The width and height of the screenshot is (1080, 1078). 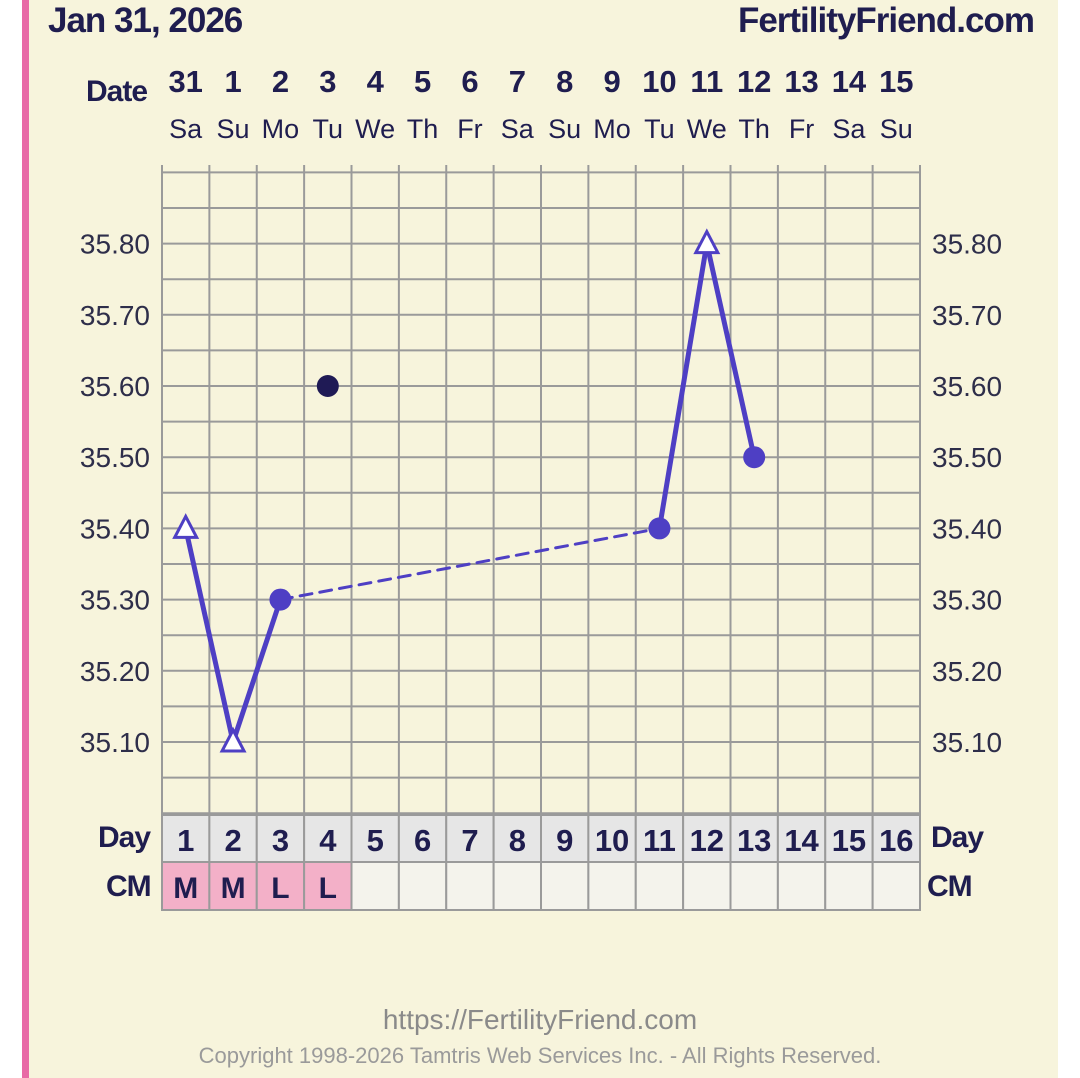 What do you see at coordinates (707, 840) in the screenshot?
I see `day-number: 12` at bounding box center [707, 840].